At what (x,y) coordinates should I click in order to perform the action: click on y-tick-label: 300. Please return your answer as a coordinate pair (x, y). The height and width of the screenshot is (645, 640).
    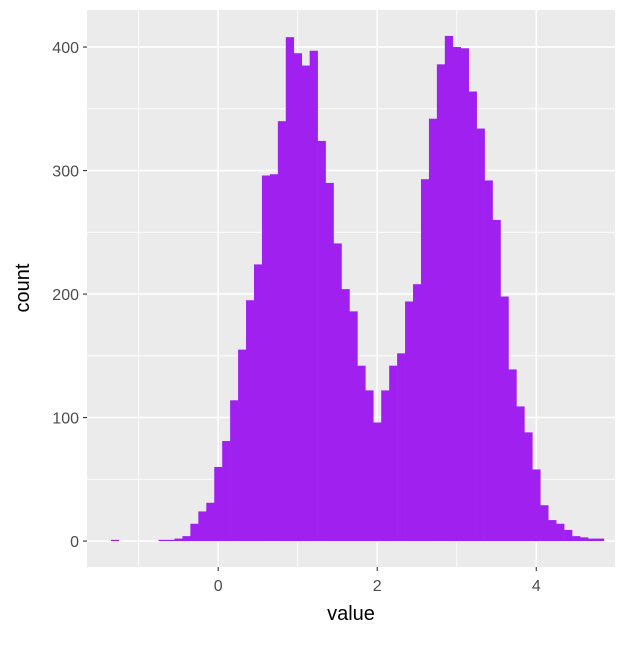
    Looking at the image, I should click on (65, 172).